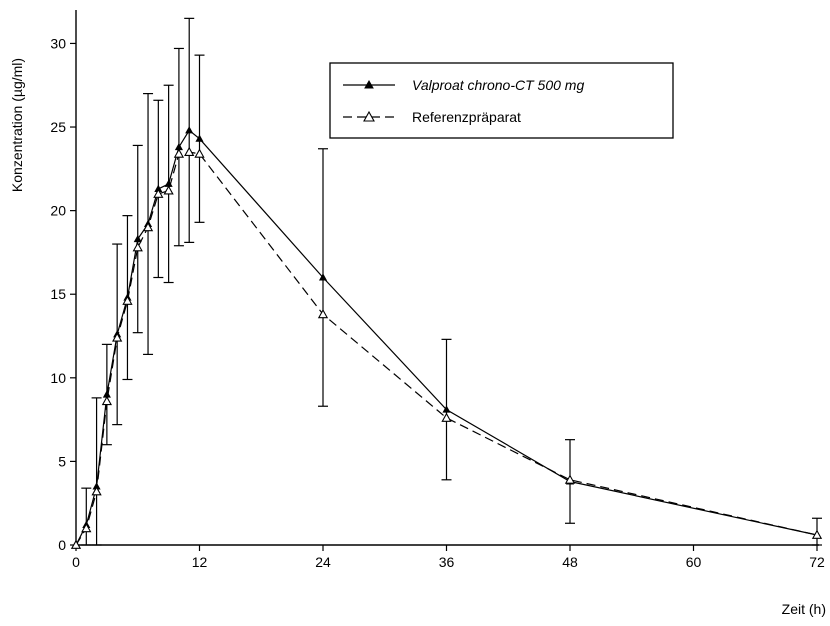 The height and width of the screenshot is (626, 830). Describe the element at coordinates (58, 211) in the screenshot. I see `y-tick-label: 20` at that location.